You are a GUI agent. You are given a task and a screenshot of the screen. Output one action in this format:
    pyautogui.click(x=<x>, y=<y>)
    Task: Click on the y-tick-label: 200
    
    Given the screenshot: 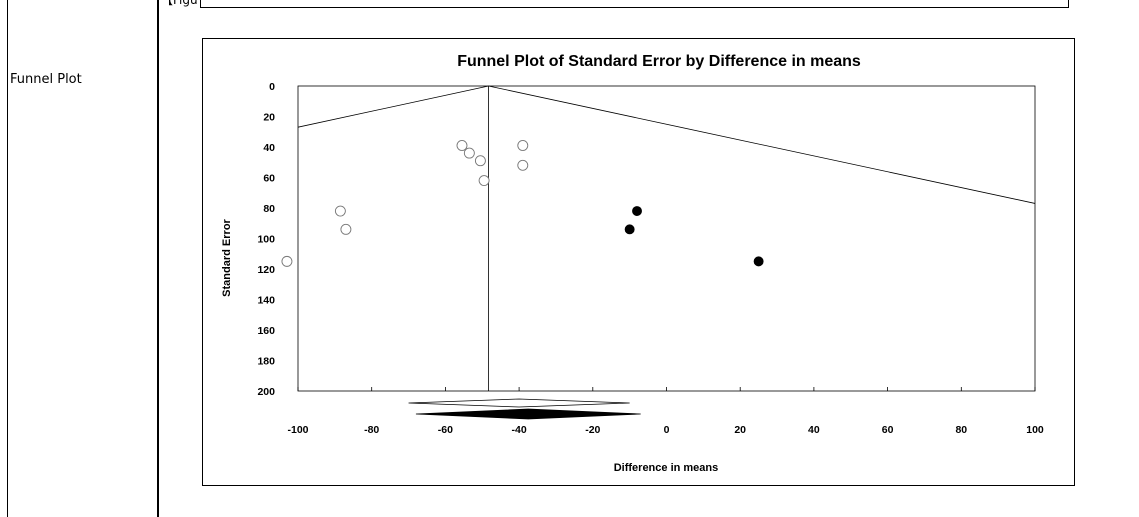 What is the action you would take?
    pyautogui.click(x=266, y=392)
    